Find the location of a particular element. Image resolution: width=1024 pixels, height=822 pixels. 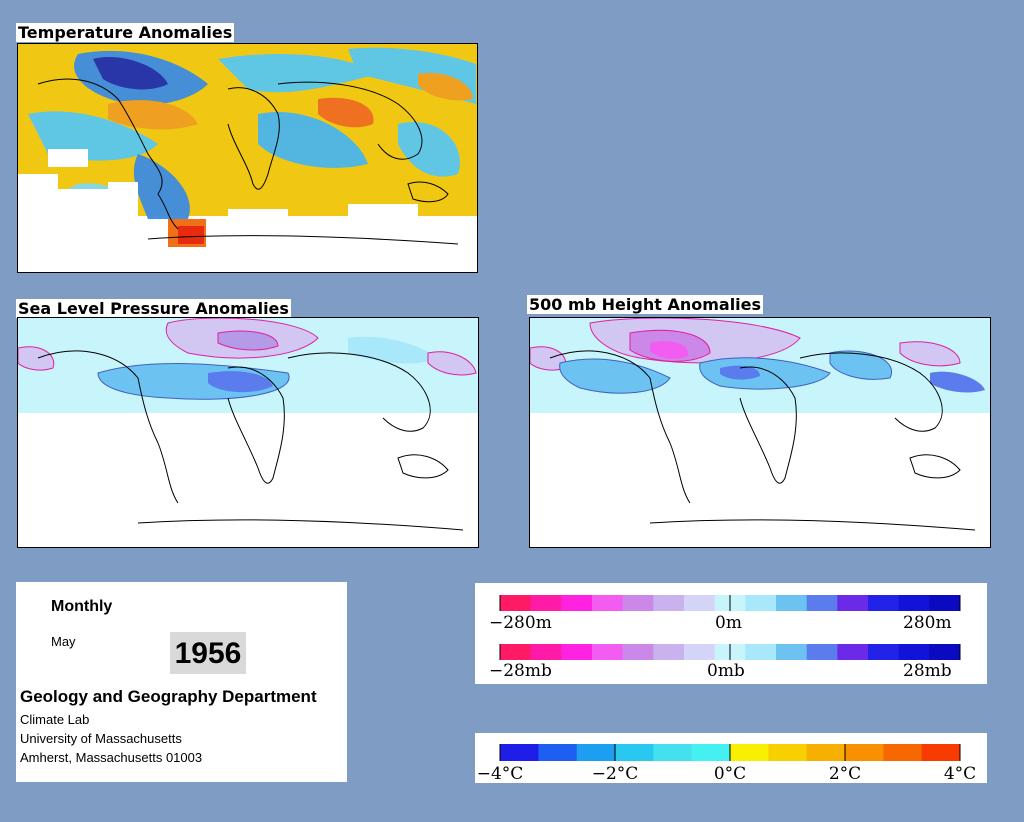

height-coastlines is located at coordinates (762, 440).